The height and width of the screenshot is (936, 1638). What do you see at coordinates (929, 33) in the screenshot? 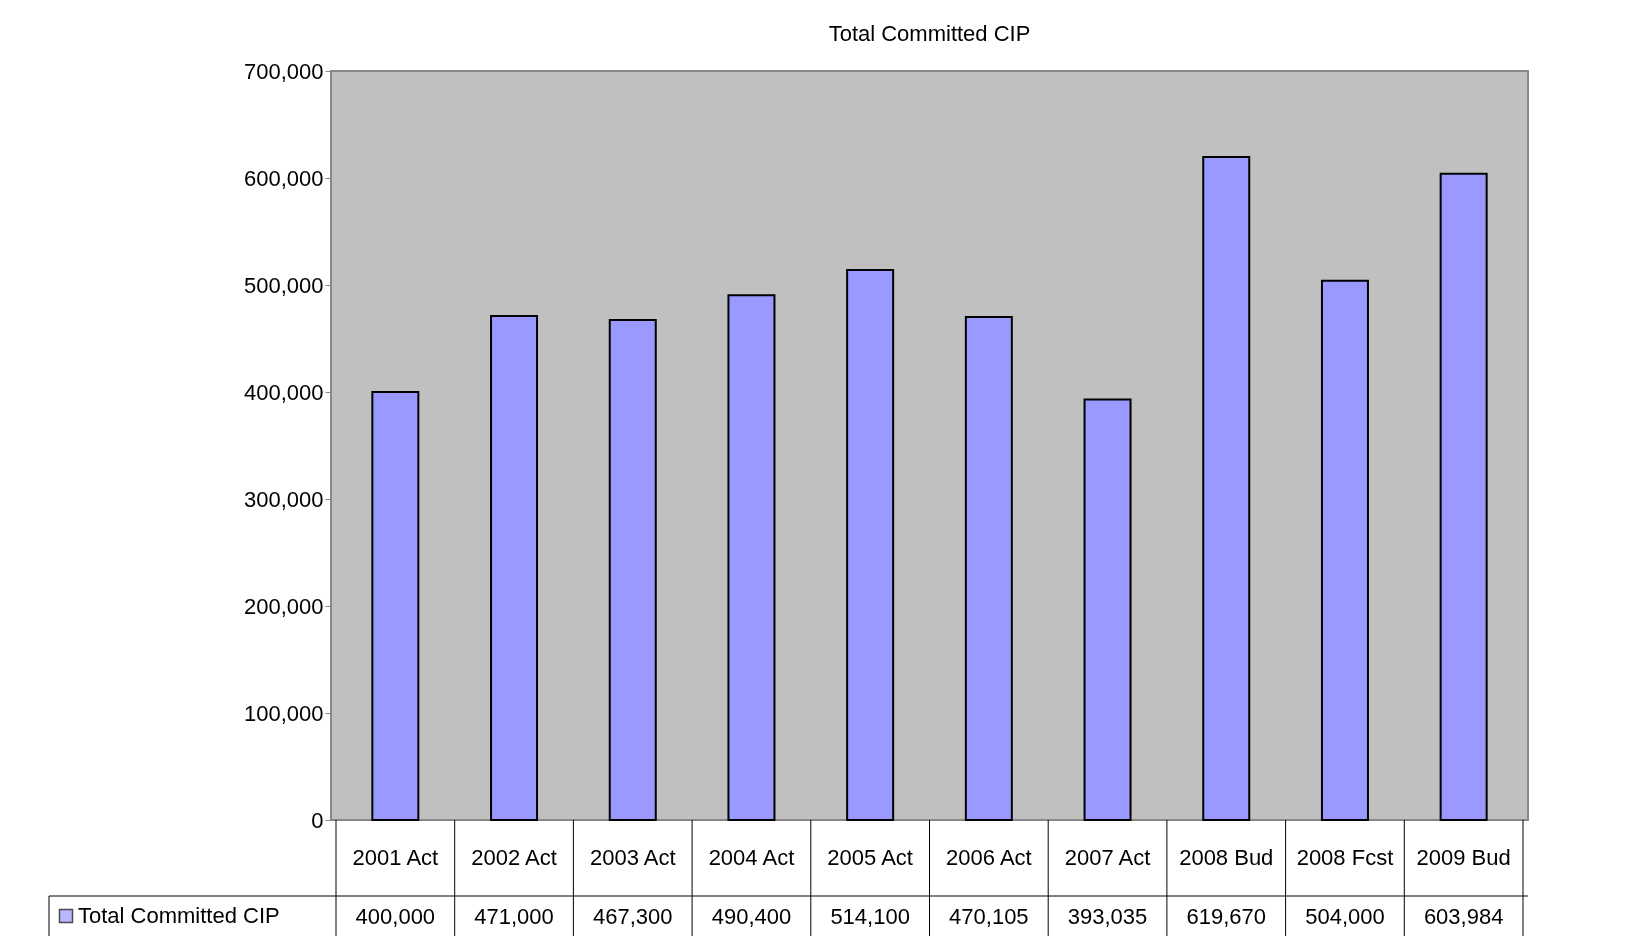
I see `chart-title: Total Committed CIP` at bounding box center [929, 33].